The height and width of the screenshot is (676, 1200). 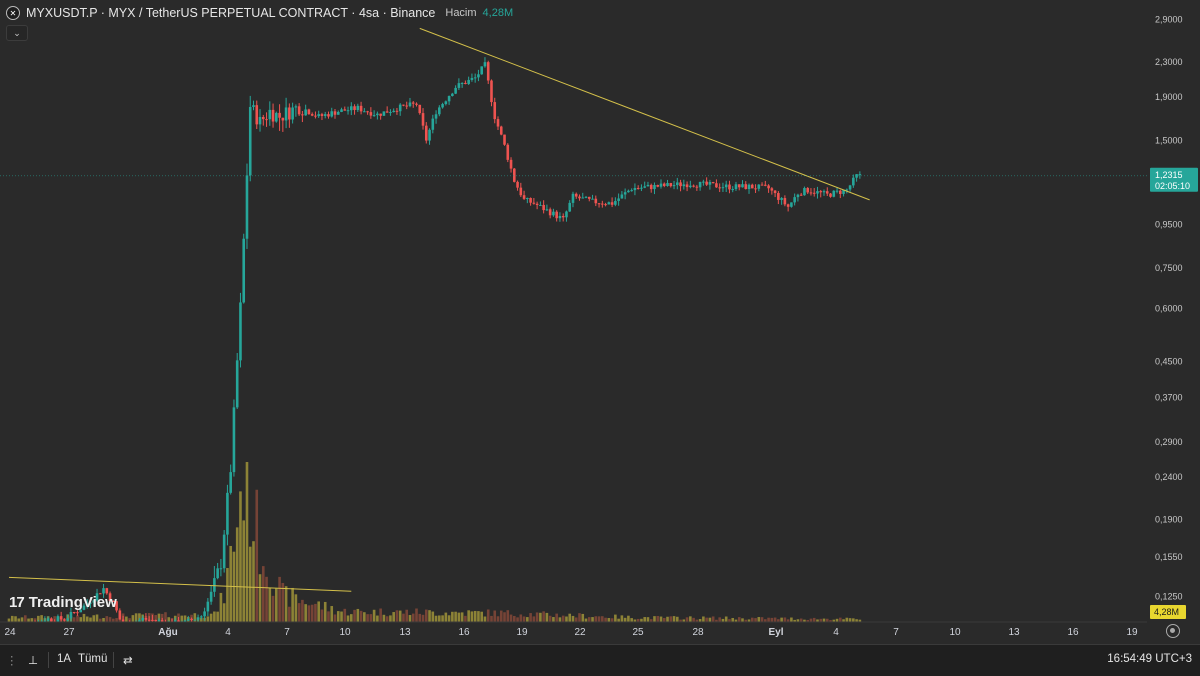 I want to click on date-range-icon: ⊥, so click(x=33, y=661).